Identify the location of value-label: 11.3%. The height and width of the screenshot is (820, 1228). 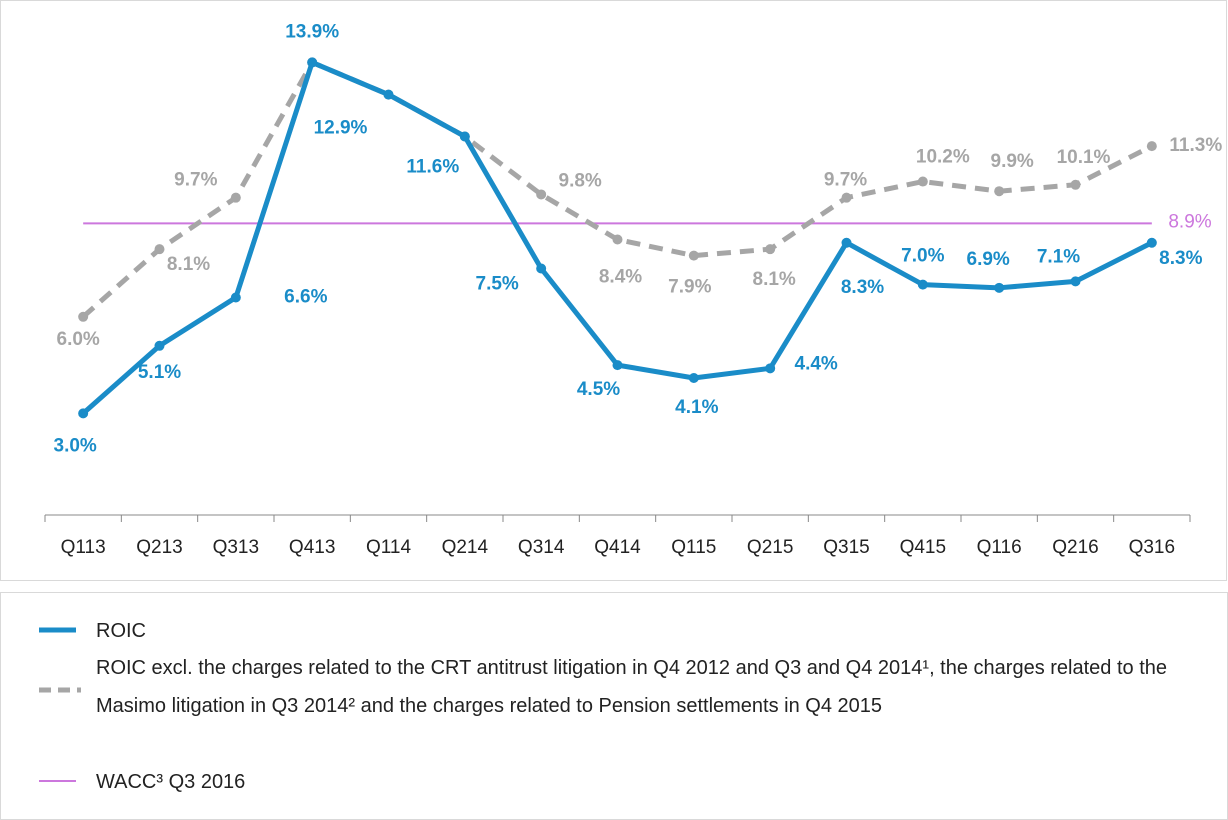
(1195, 145).